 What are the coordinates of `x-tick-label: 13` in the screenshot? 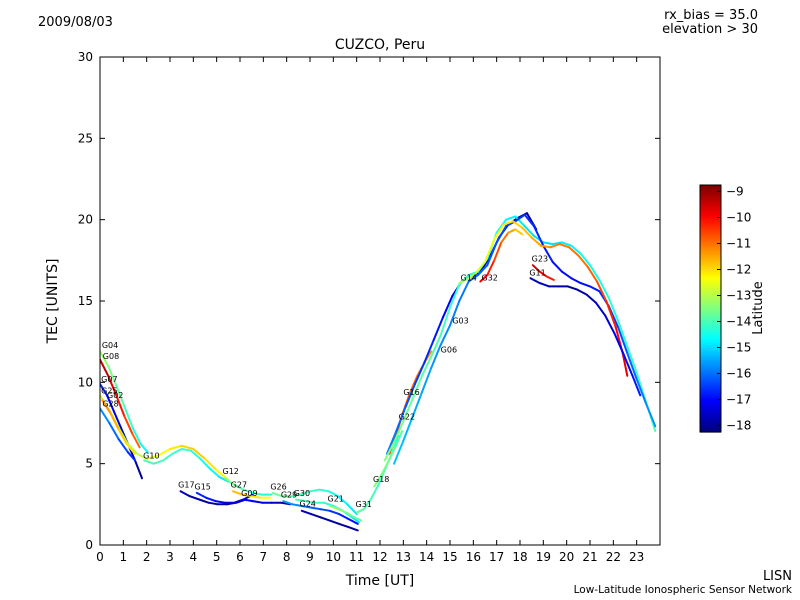 It's located at (403, 557).